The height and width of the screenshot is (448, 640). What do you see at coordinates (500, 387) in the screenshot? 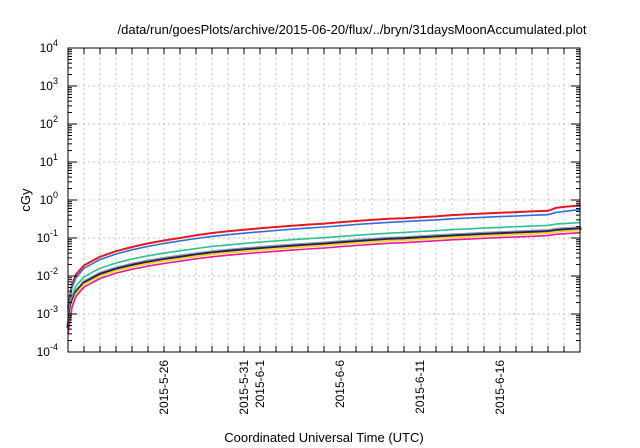
I see `x-tick-label: 2015-6-16` at bounding box center [500, 387].